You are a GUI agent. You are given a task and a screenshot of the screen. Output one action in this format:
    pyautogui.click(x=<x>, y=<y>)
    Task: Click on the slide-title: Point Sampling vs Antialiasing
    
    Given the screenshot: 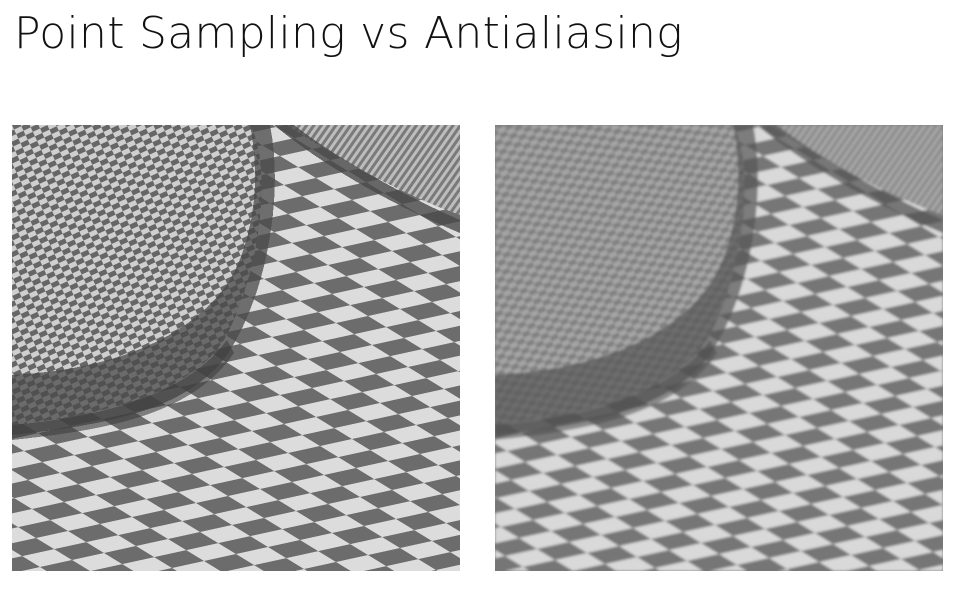 What is the action you would take?
    pyautogui.click(x=348, y=33)
    